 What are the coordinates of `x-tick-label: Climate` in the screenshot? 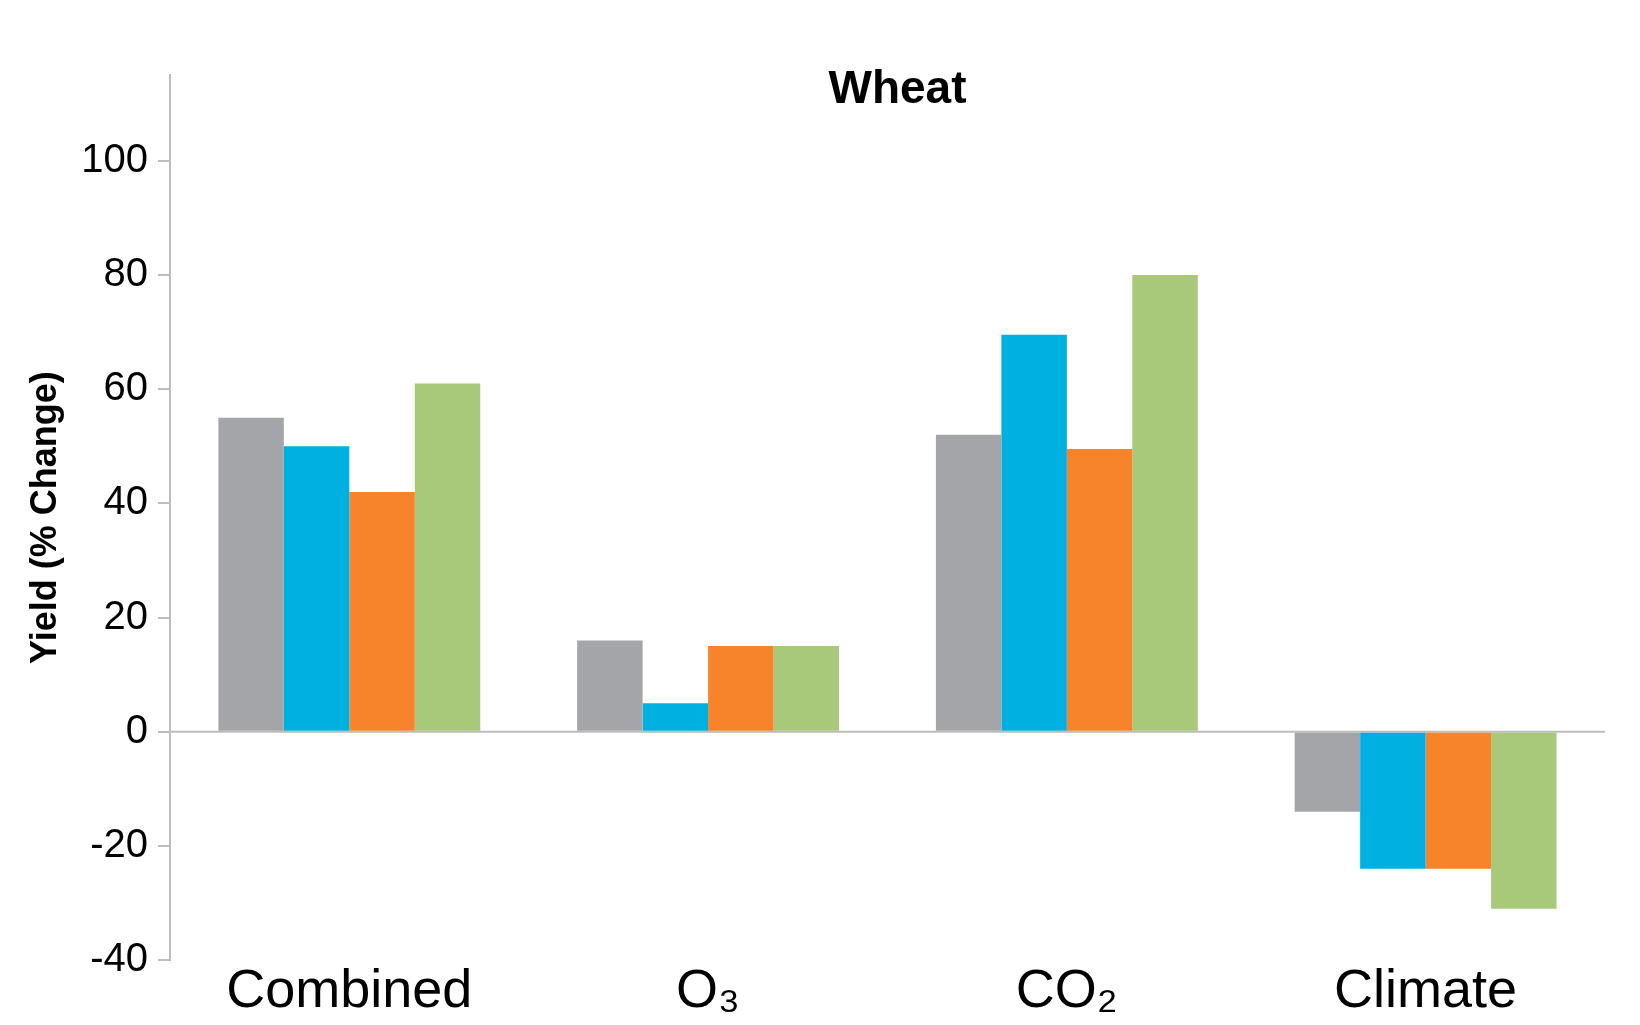 It's located at (1426, 988).